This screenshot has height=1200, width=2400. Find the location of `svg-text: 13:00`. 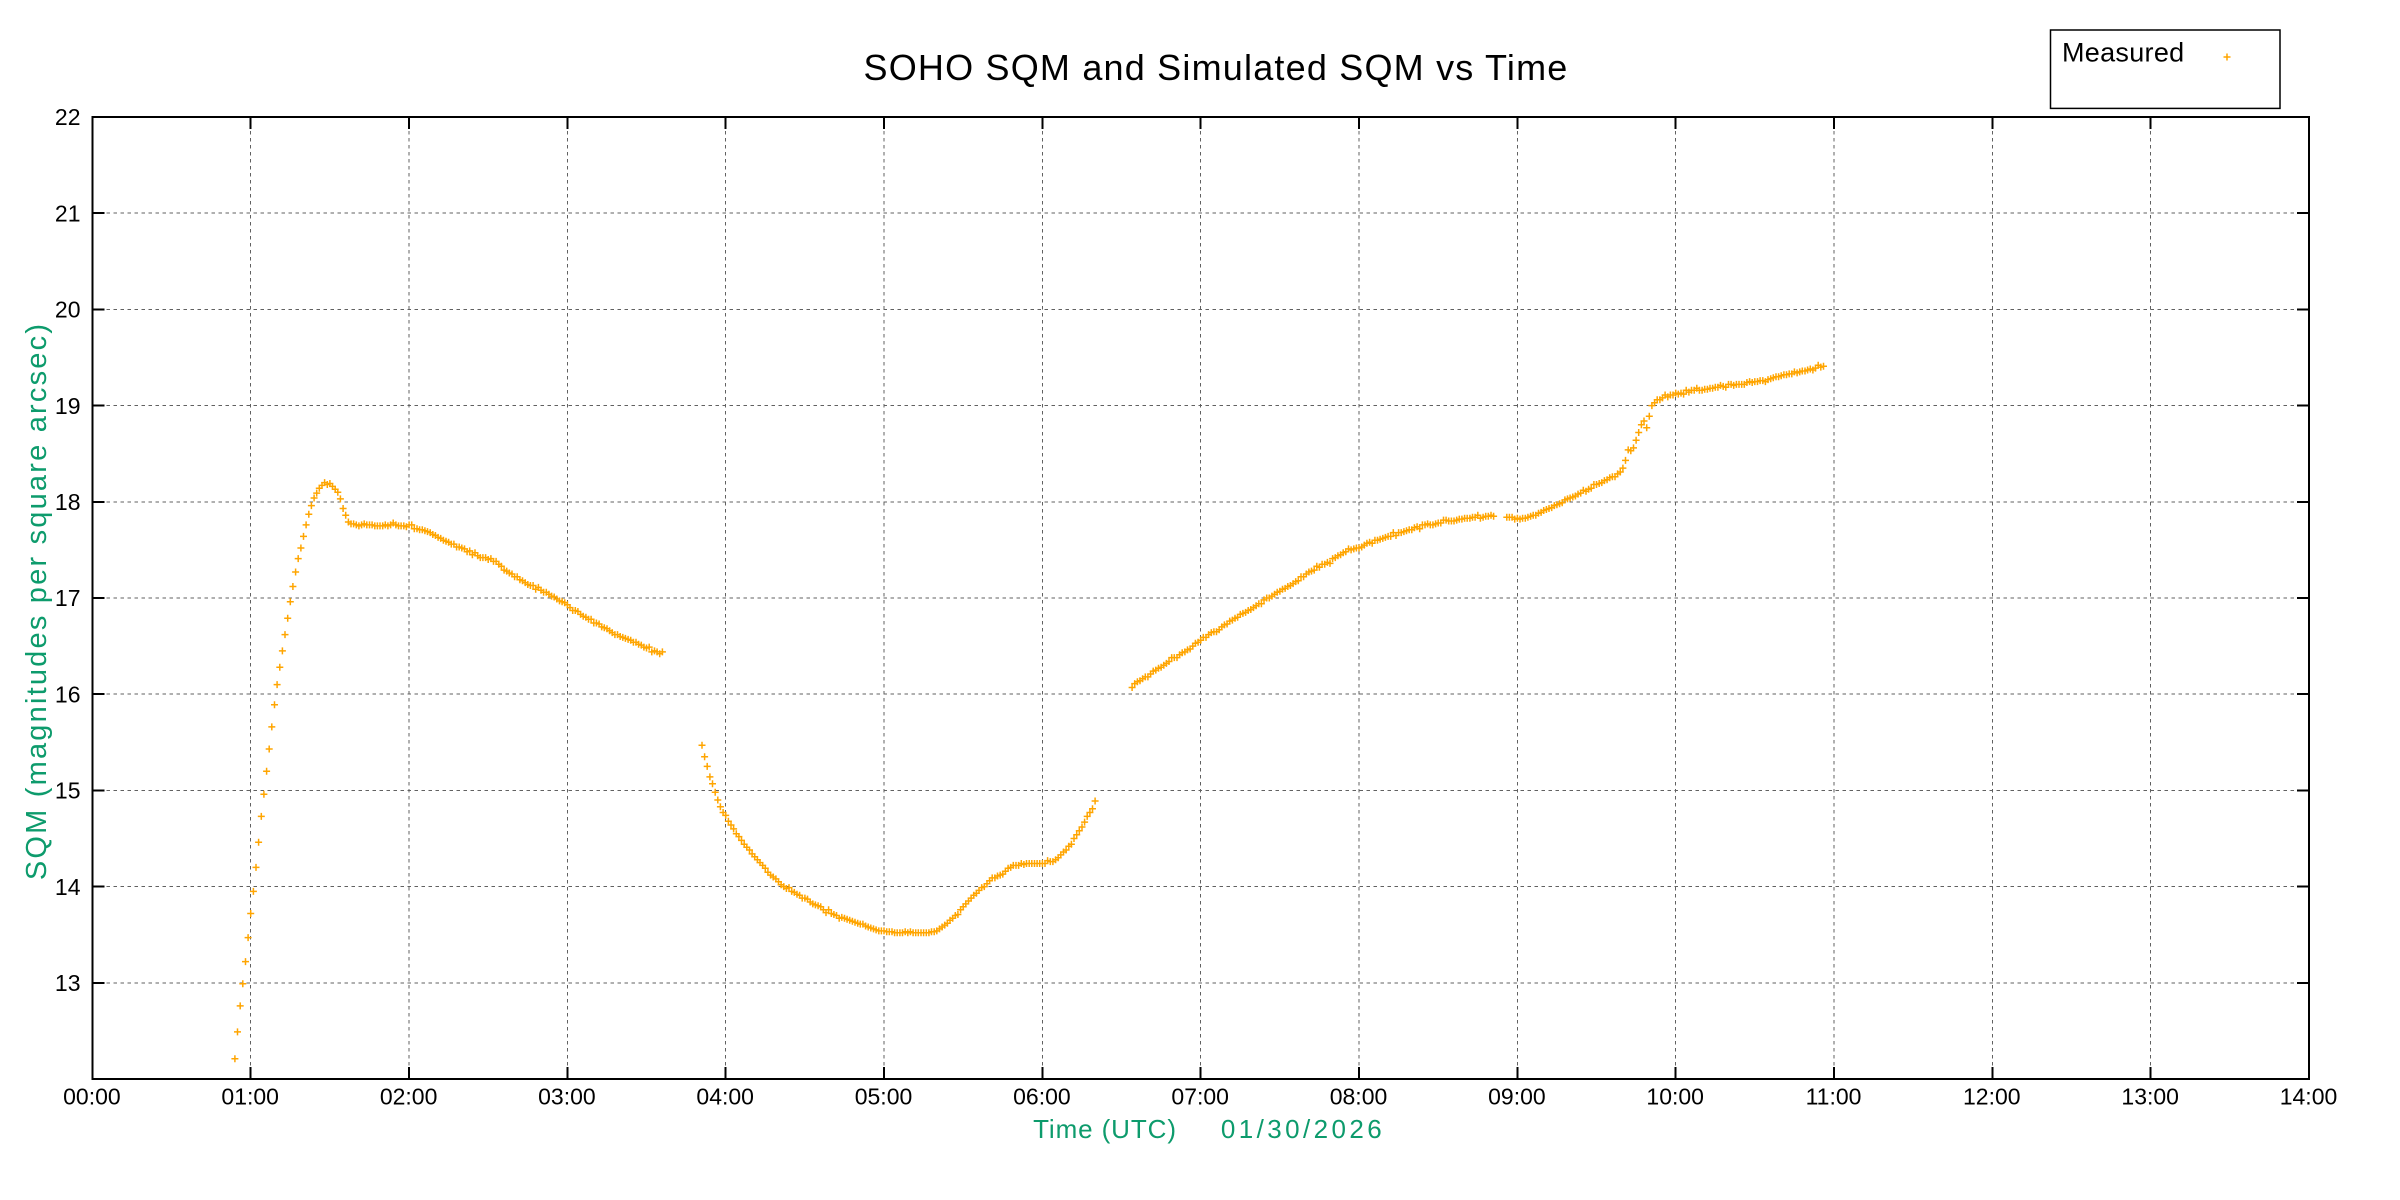

svg-text: 13:00 is located at coordinates (2150, 1097).